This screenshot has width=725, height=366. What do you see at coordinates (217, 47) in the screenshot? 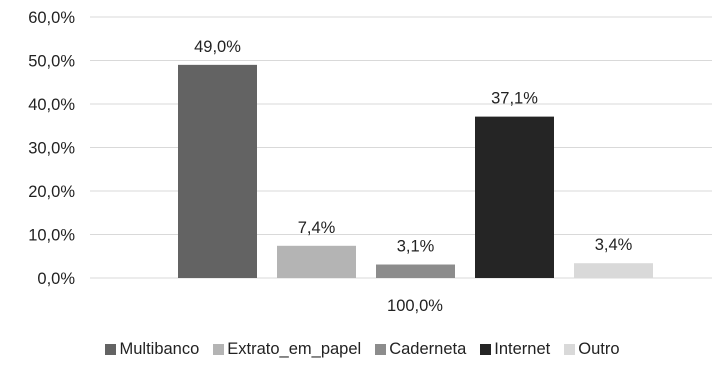
I see `data-label-multibanco: 49,0%` at bounding box center [217, 47].